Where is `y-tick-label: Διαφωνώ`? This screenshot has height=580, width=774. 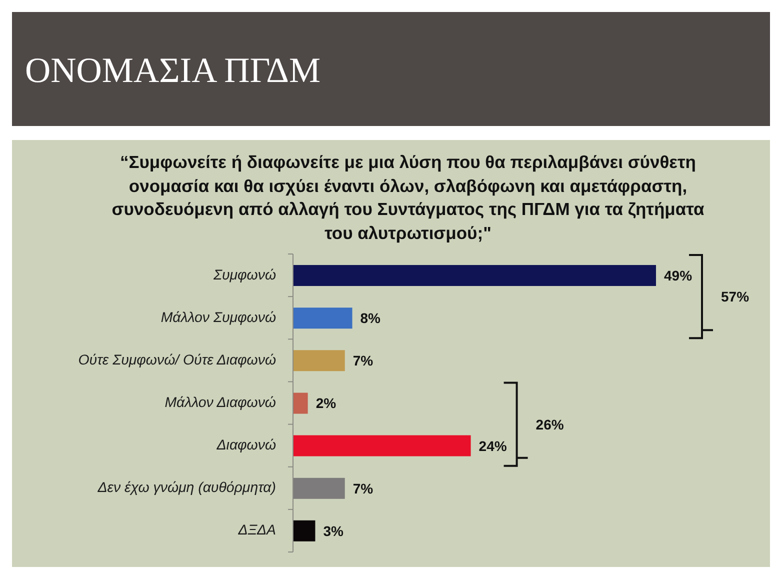 y-tick-label: Διαφωνώ is located at coordinates (246, 446).